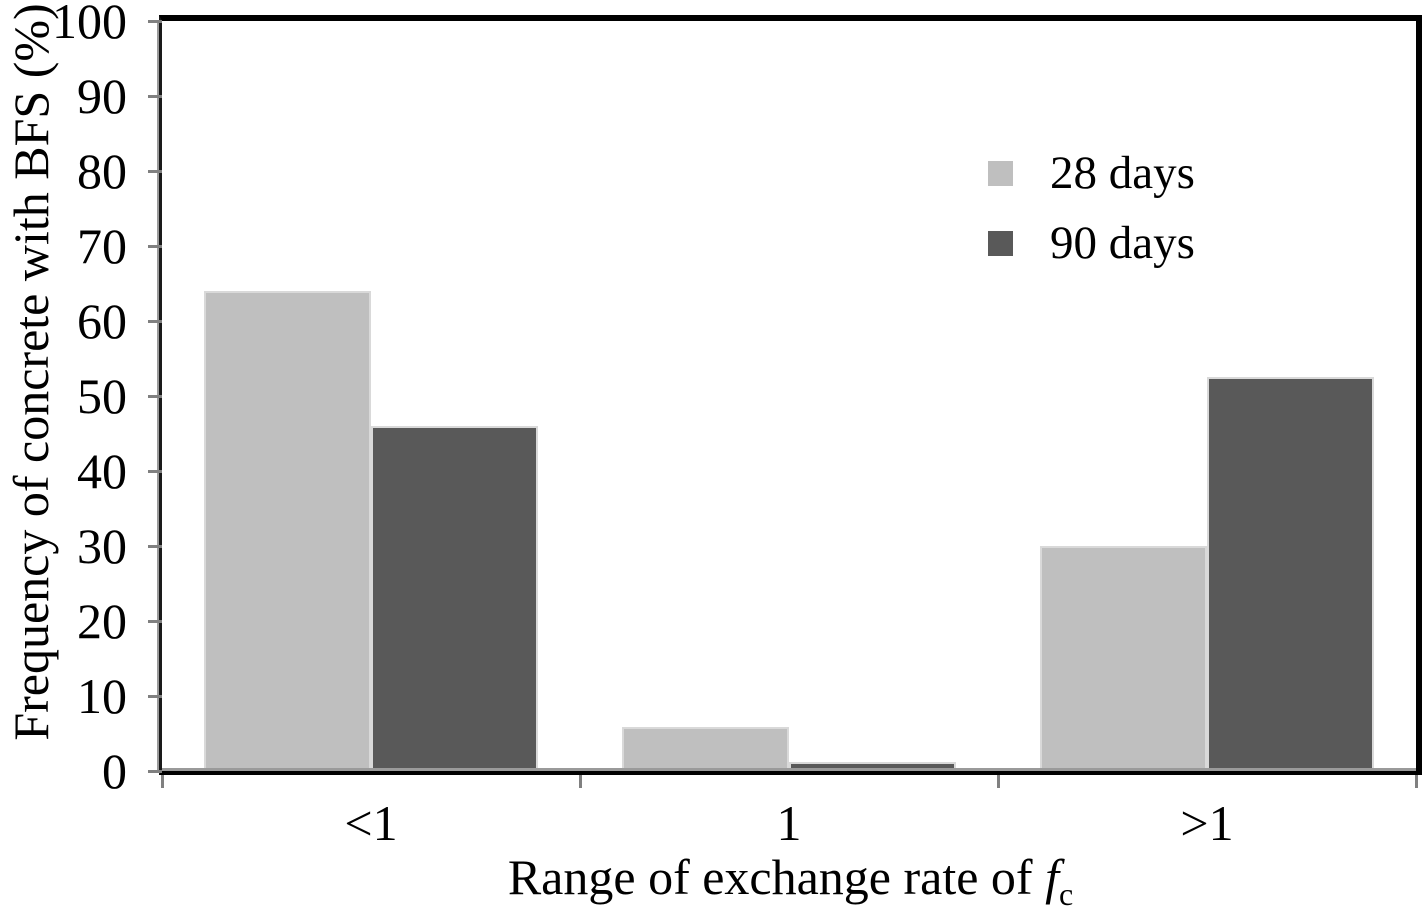 The image size is (1422, 919). I want to click on y-tick-label: 60, so click(102, 321).